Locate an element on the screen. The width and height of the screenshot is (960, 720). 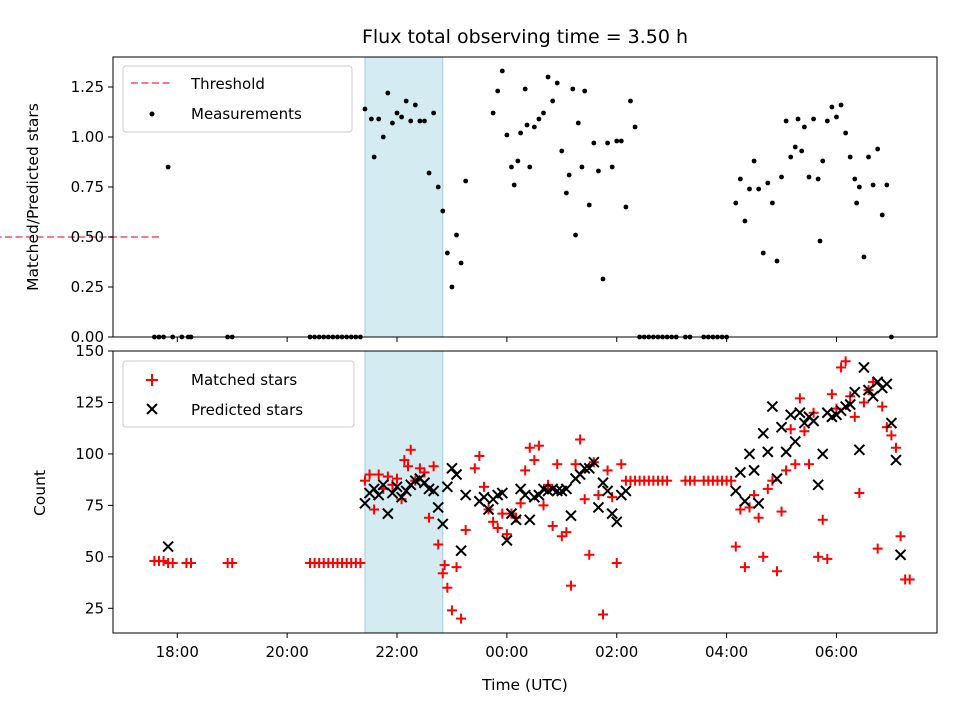
y-tick-label: 150 is located at coordinates (89, 351).